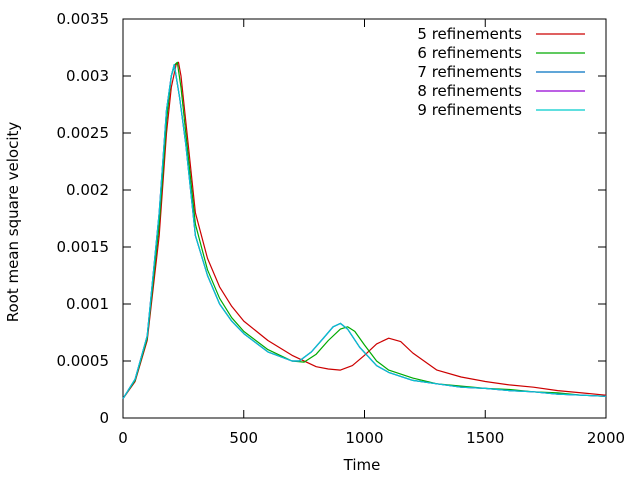  I want to click on y-tick-label: 0.0025, so click(83, 133).